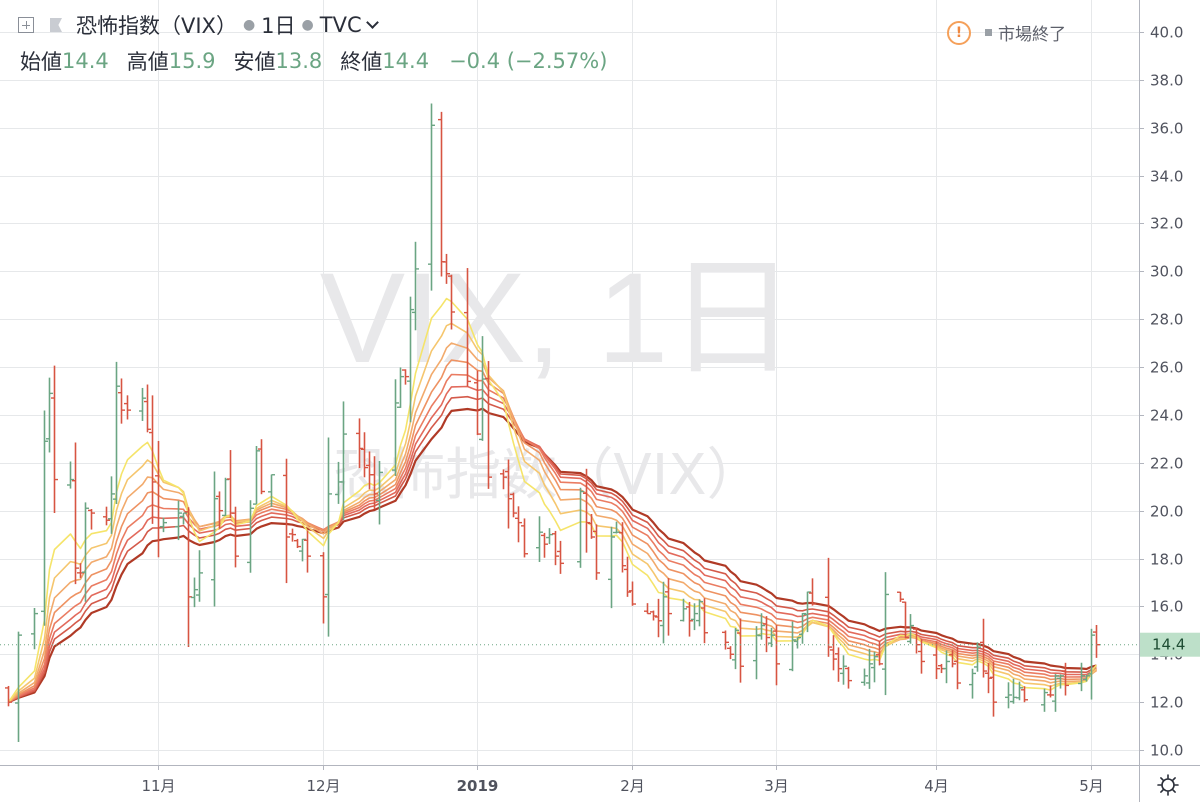  What do you see at coordinates (936, 786) in the screenshot?
I see `x-tick-label: 4月` at bounding box center [936, 786].